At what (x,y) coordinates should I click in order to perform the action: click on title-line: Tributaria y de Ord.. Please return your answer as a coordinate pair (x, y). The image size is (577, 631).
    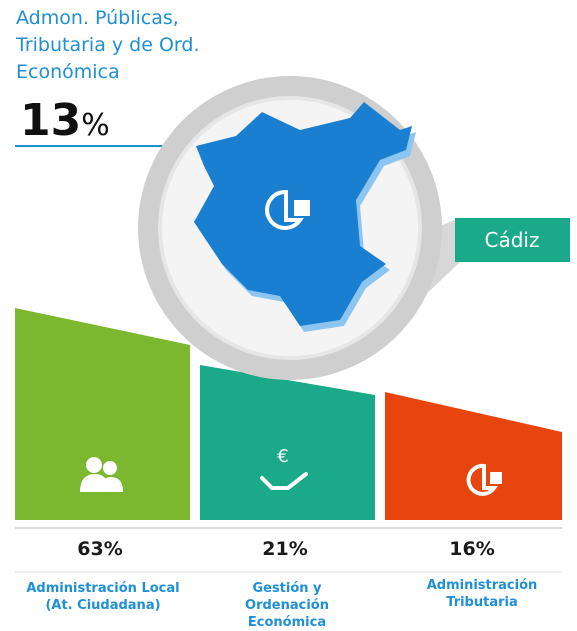
    Looking at the image, I should click on (107, 45).